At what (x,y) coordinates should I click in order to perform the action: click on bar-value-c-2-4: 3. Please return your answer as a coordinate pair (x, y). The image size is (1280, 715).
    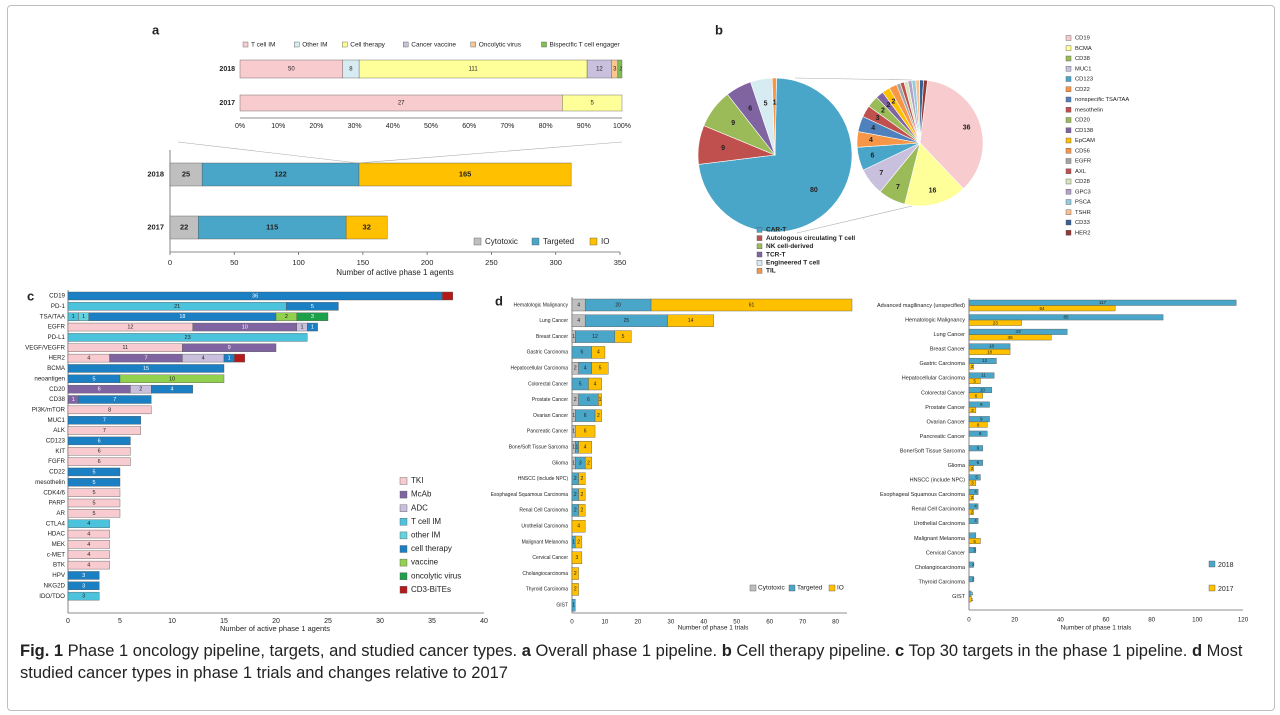
    Looking at the image, I should click on (312, 317).